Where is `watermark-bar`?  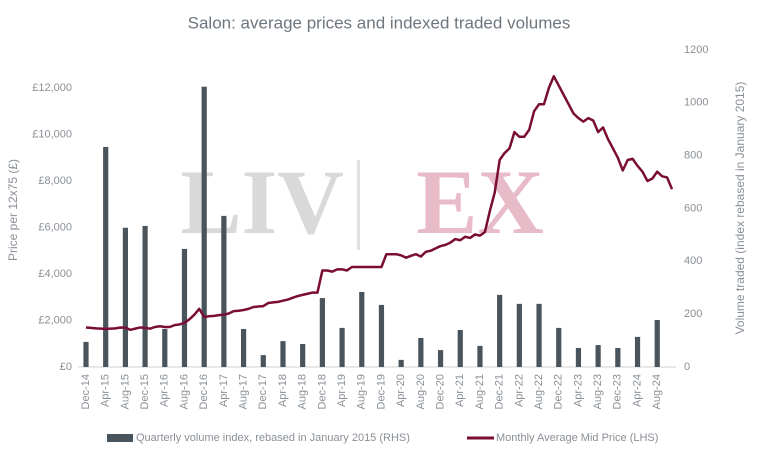
watermark-bar is located at coordinates (358, 205).